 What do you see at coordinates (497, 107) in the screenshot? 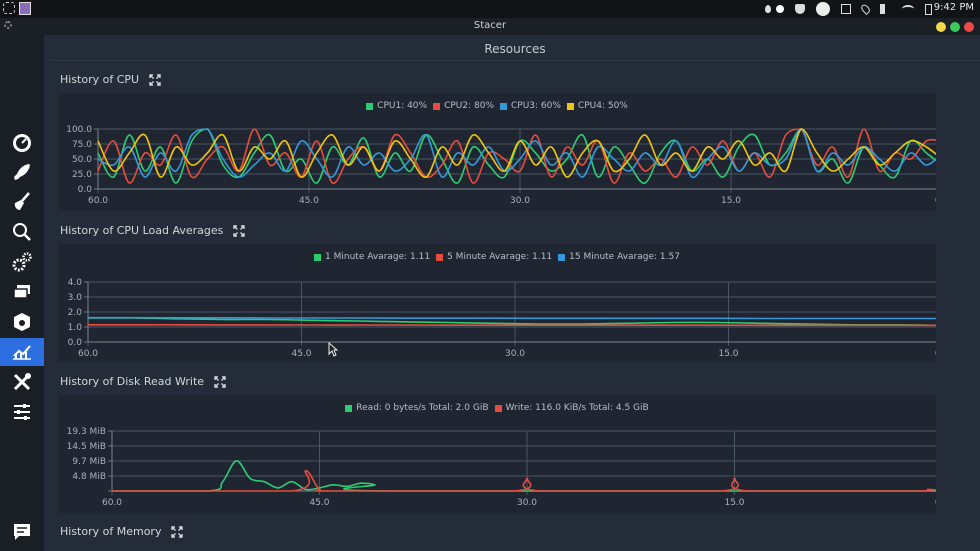
I see `cpu-legend: CPU1: 40% CPU2: 80% CPU3: 60% CPU4: 50%` at bounding box center [497, 107].